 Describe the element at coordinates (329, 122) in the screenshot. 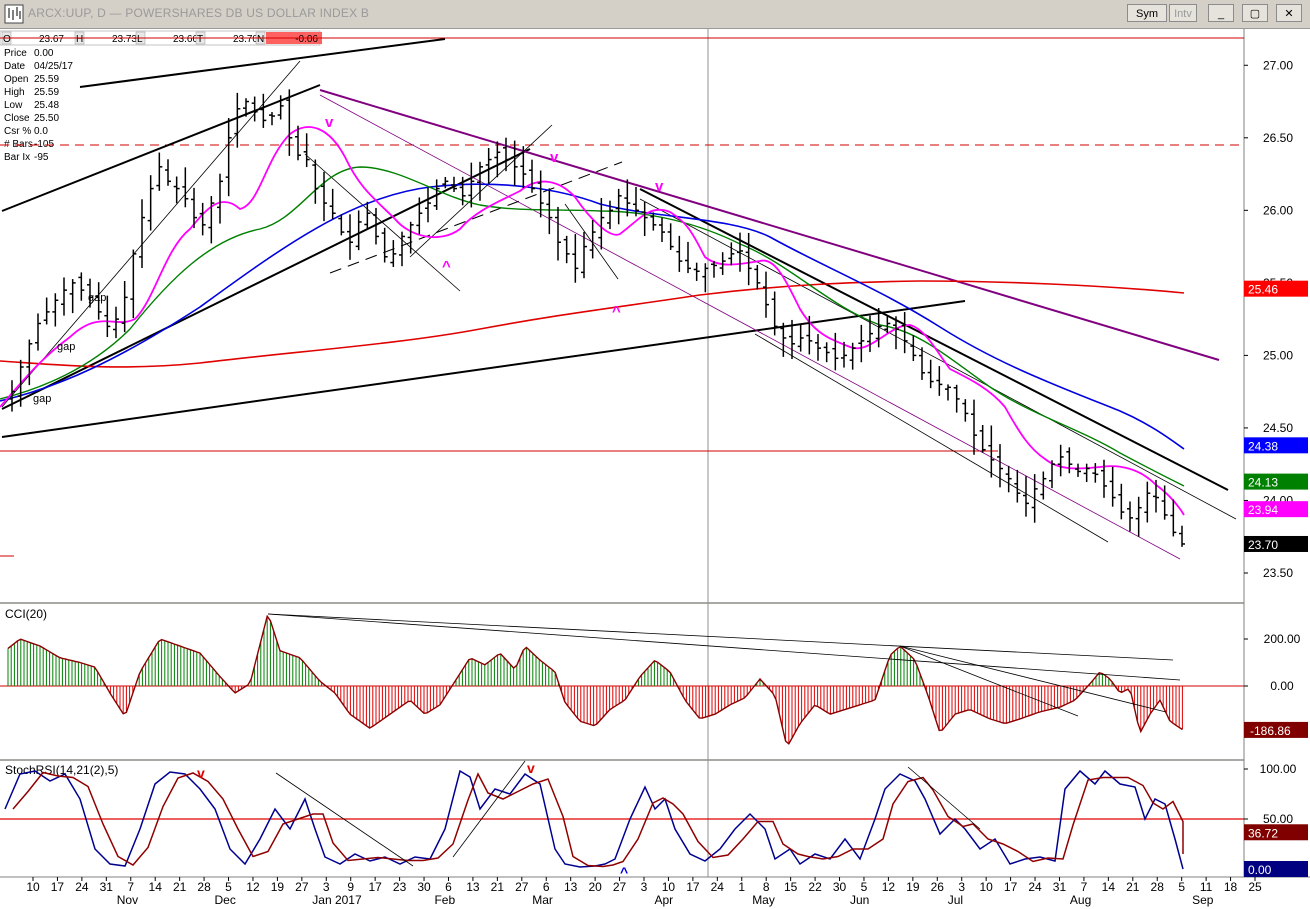

I see `marker-top-1: v` at that location.